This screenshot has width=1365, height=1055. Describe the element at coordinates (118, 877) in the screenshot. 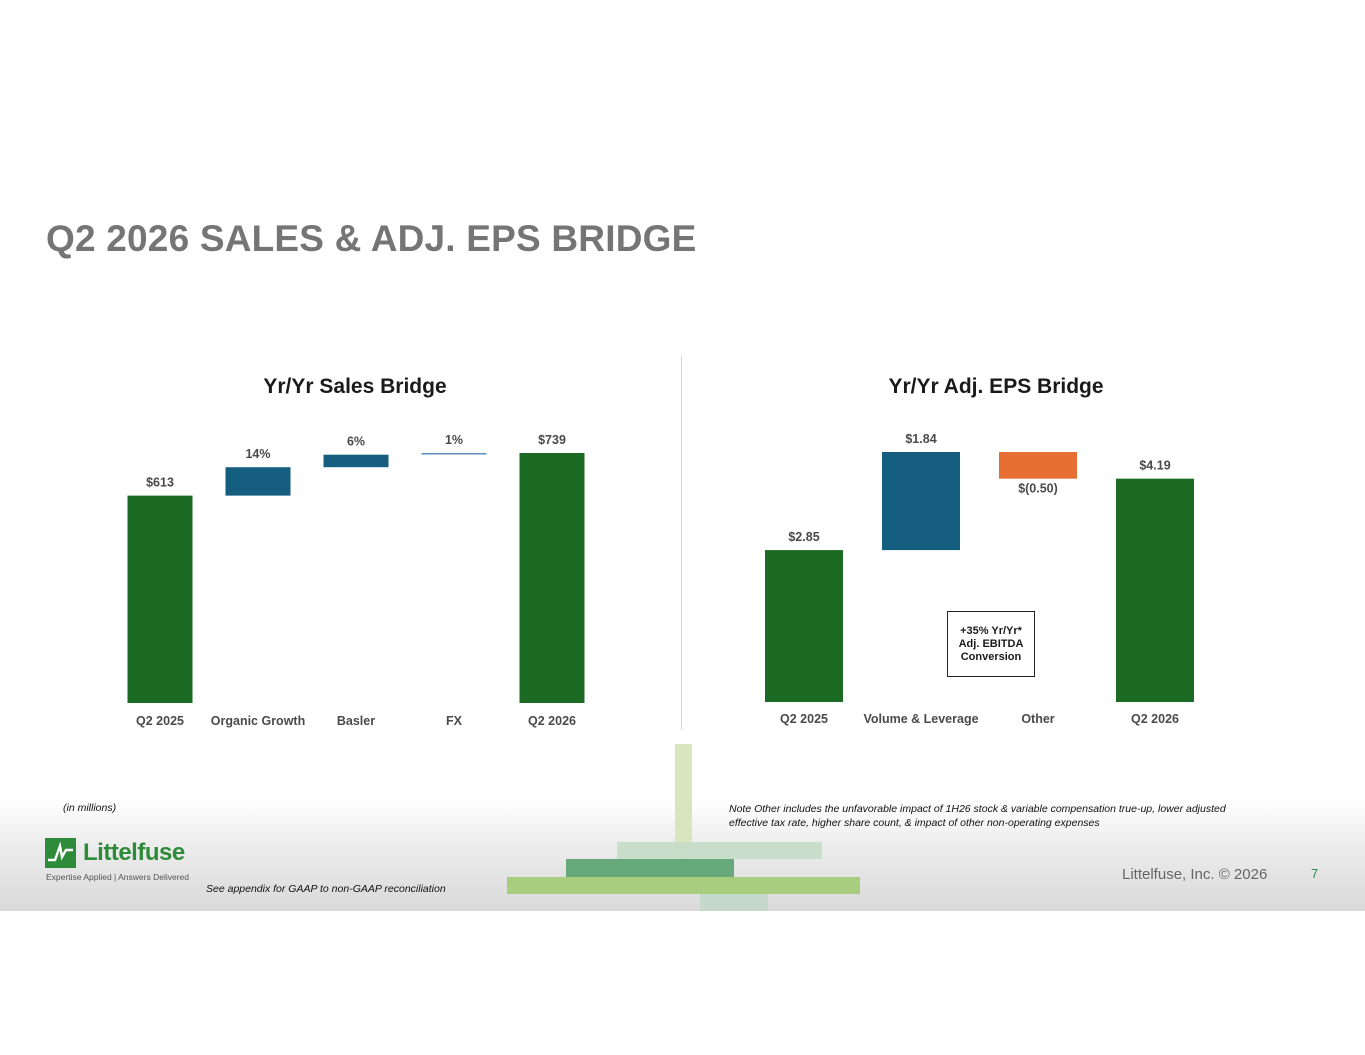

I see `logo-tagline: Expertise Applied | Answers Delivered` at that location.